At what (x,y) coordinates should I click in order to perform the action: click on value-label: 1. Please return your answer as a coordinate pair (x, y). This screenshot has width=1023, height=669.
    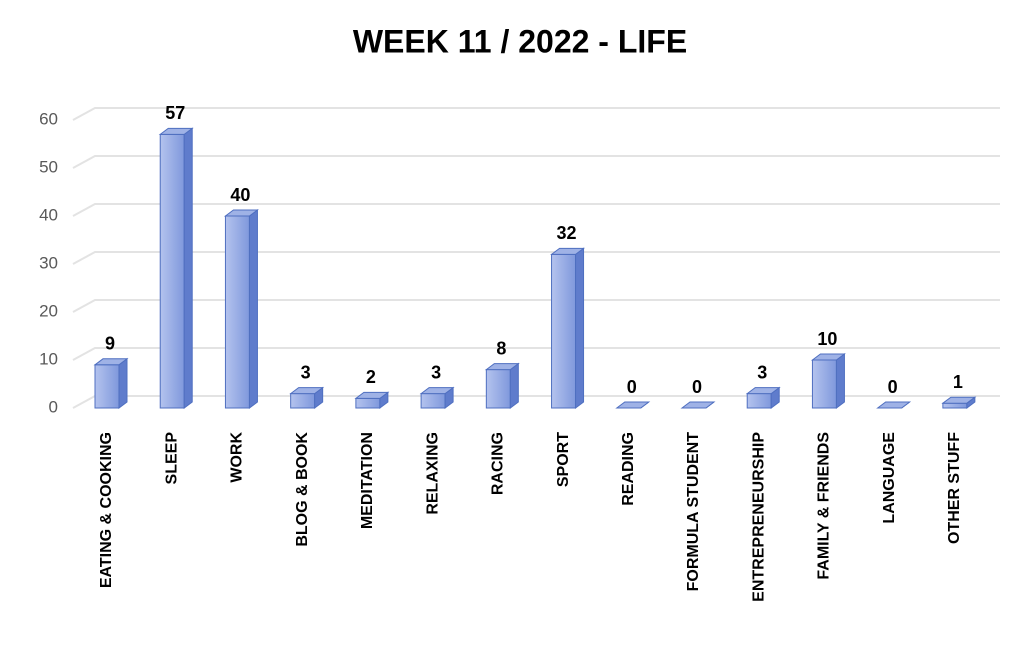
    Looking at the image, I should click on (958, 382).